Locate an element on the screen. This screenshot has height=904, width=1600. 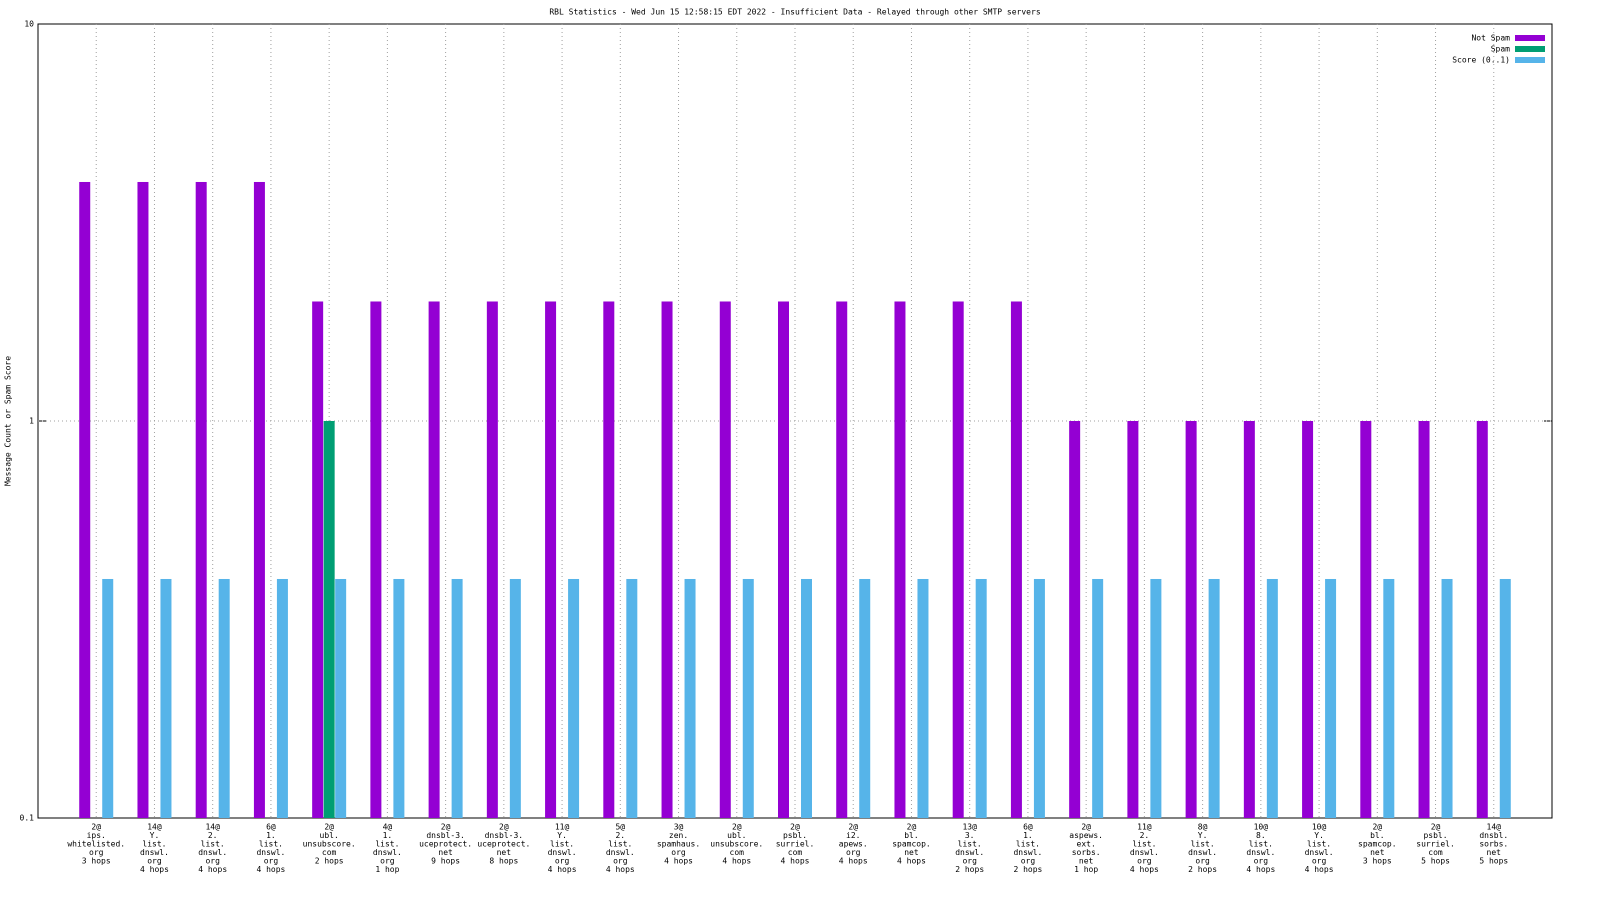
x-tick-label: dnsbl. is located at coordinates (1493, 835).